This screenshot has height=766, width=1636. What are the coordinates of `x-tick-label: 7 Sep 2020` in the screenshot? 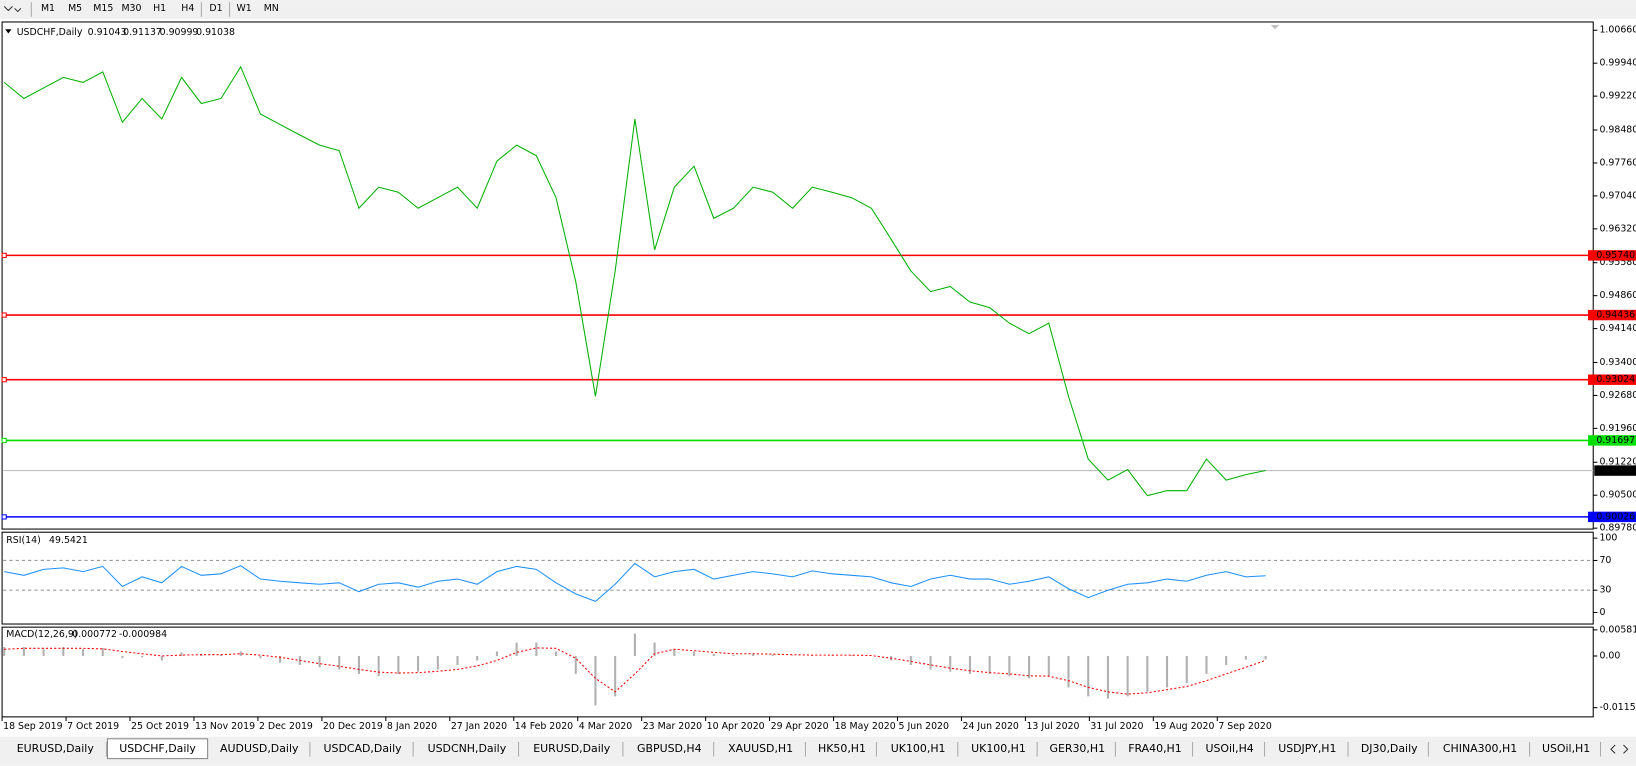 It's located at (1244, 726).